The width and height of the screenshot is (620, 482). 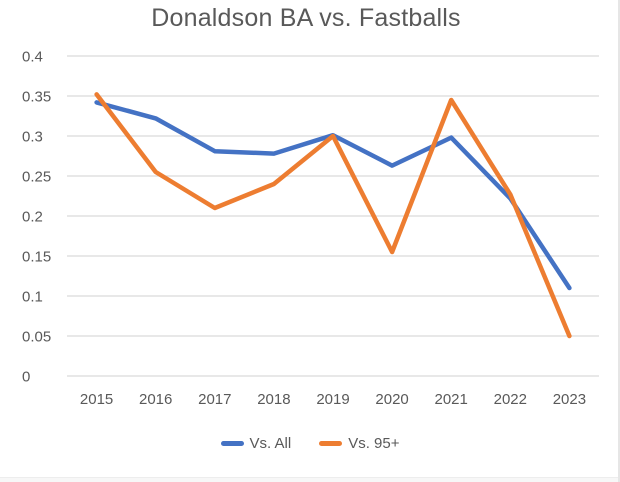 I want to click on legend-item-vs-all: Vs. All, so click(x=256, y=443).